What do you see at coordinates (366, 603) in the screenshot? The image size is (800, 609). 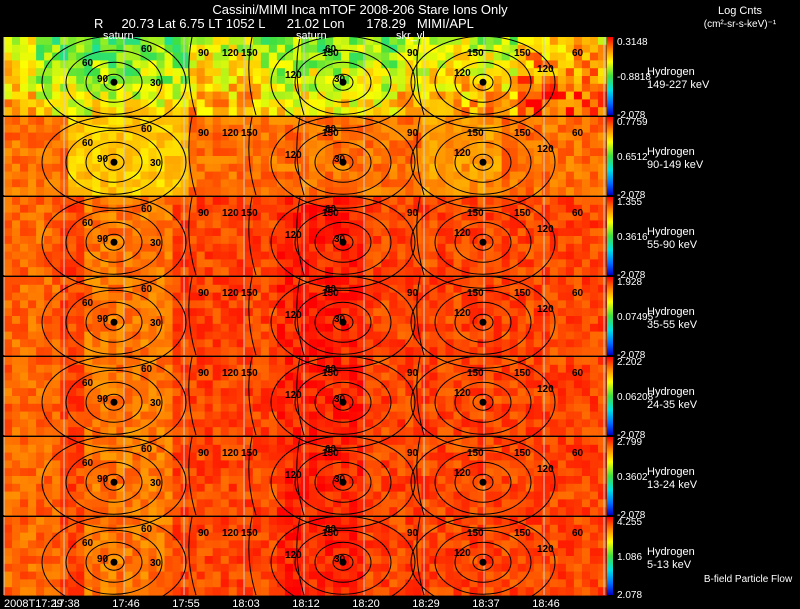 I see `x-tick-5: 18:20` at bounding box center [366, 603].